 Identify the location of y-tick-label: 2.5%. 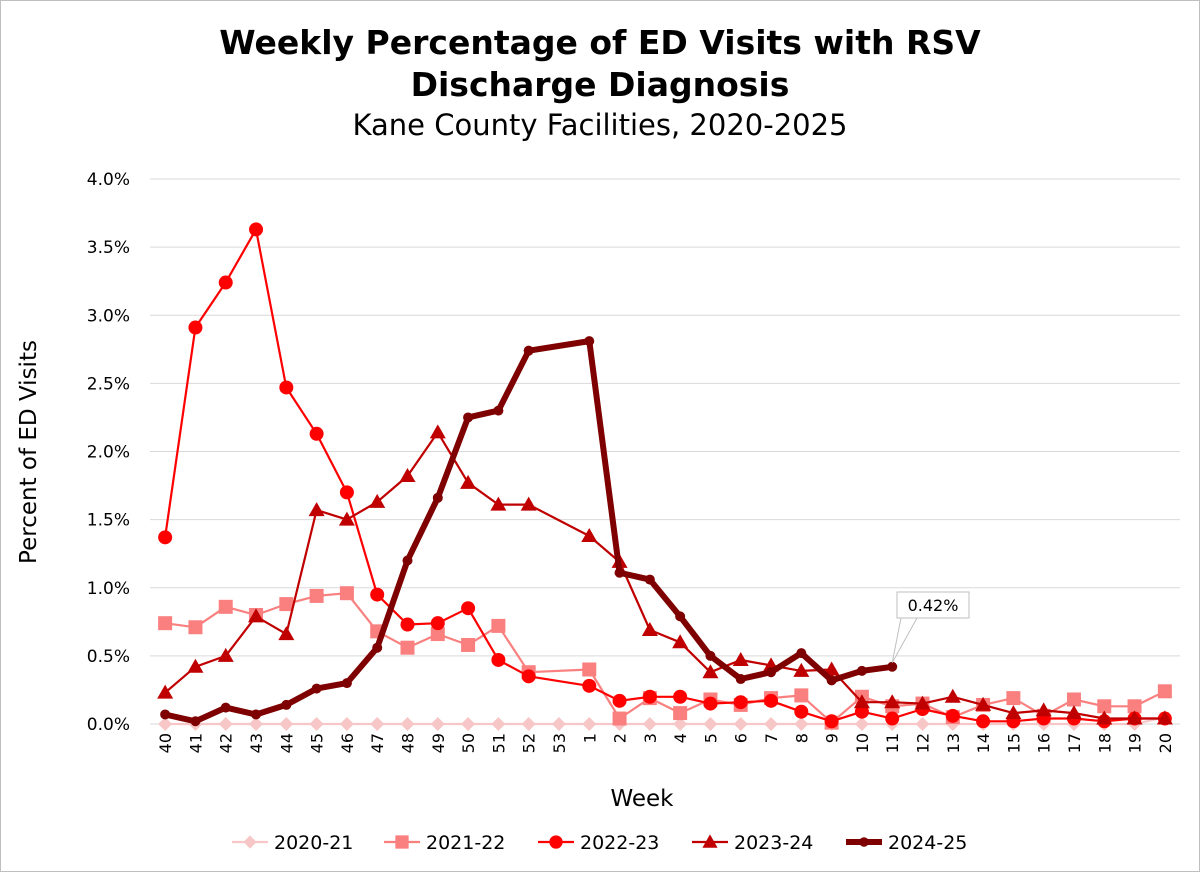
(108, 384).